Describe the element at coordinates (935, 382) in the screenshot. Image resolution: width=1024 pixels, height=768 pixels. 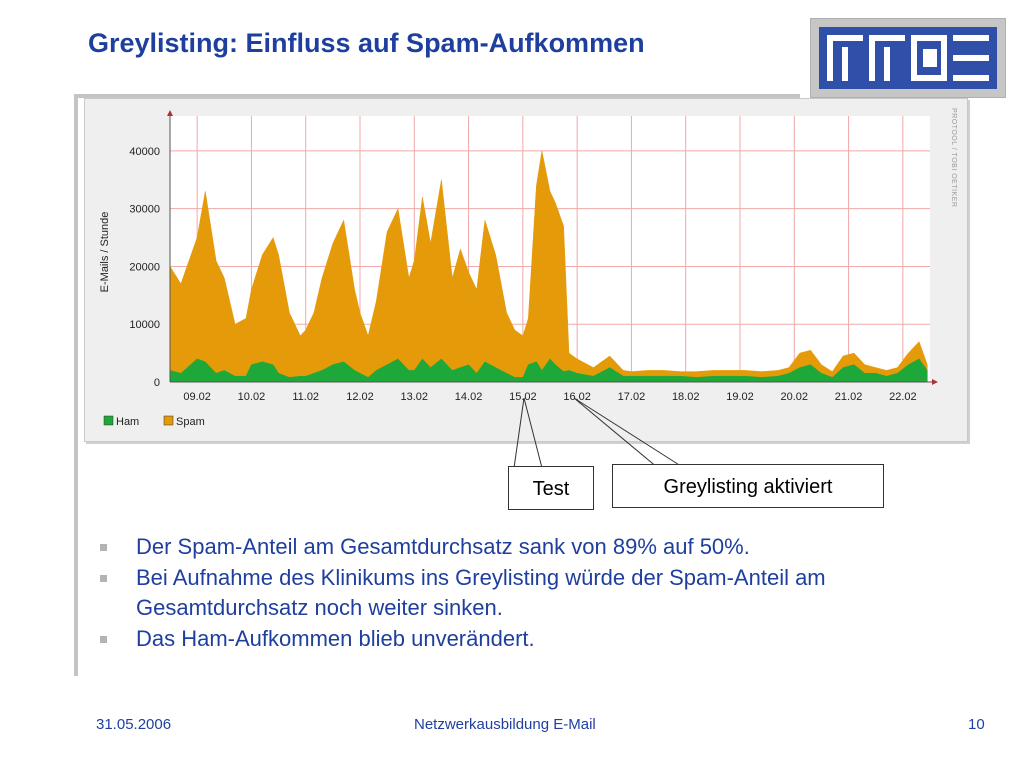
I see `x-axis-arrow` at that location.